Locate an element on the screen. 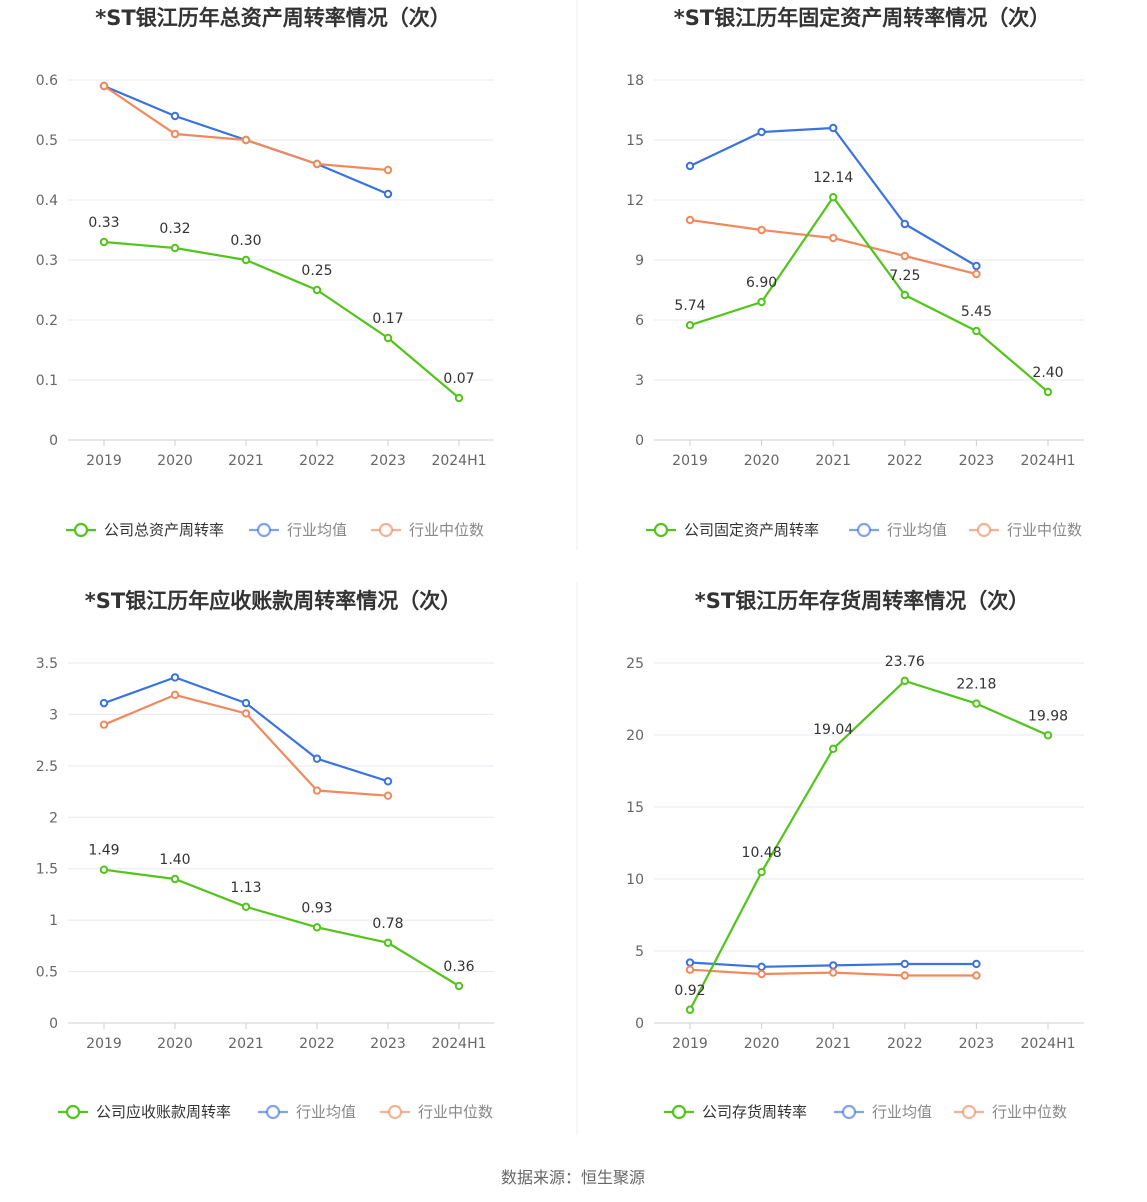  y-tick-label: 10 is located at coordinates (635, 880).